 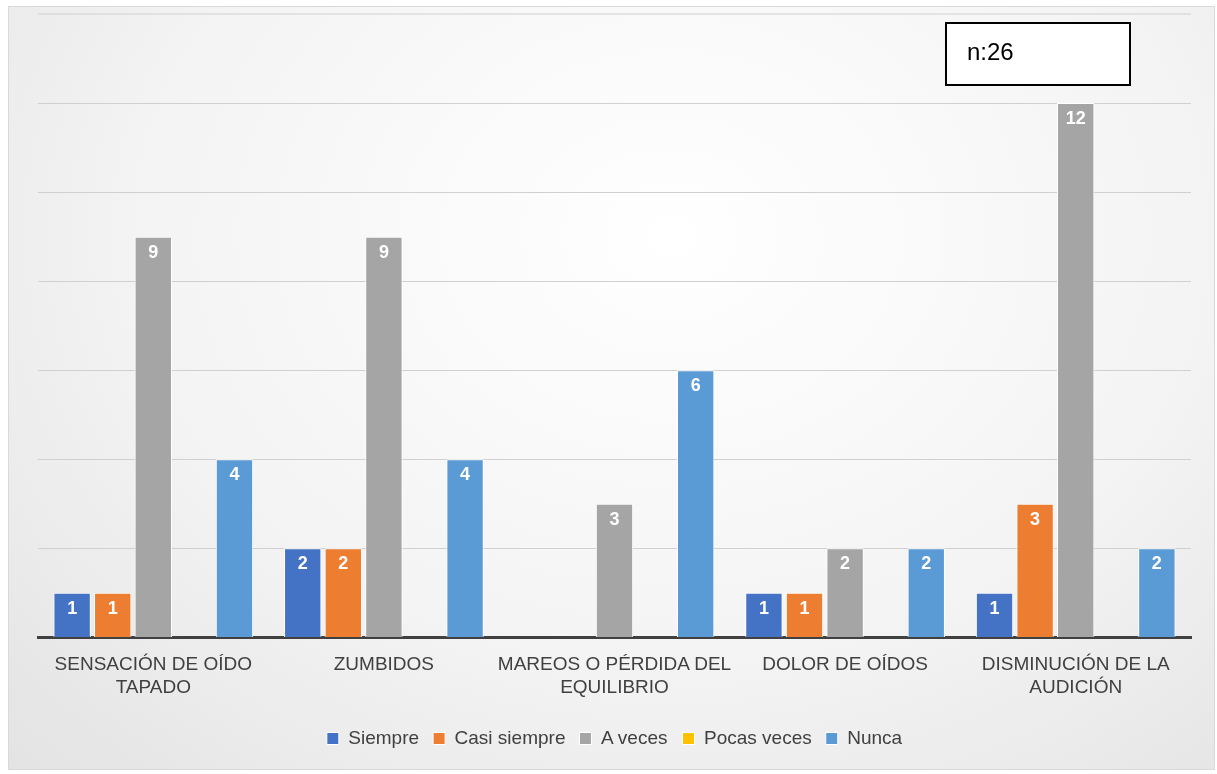 What do you see at coordinates (384, 664) in the screenshot?
I see `x-tick-label: ZUMBIDOS` at bounding box center [384, 664].